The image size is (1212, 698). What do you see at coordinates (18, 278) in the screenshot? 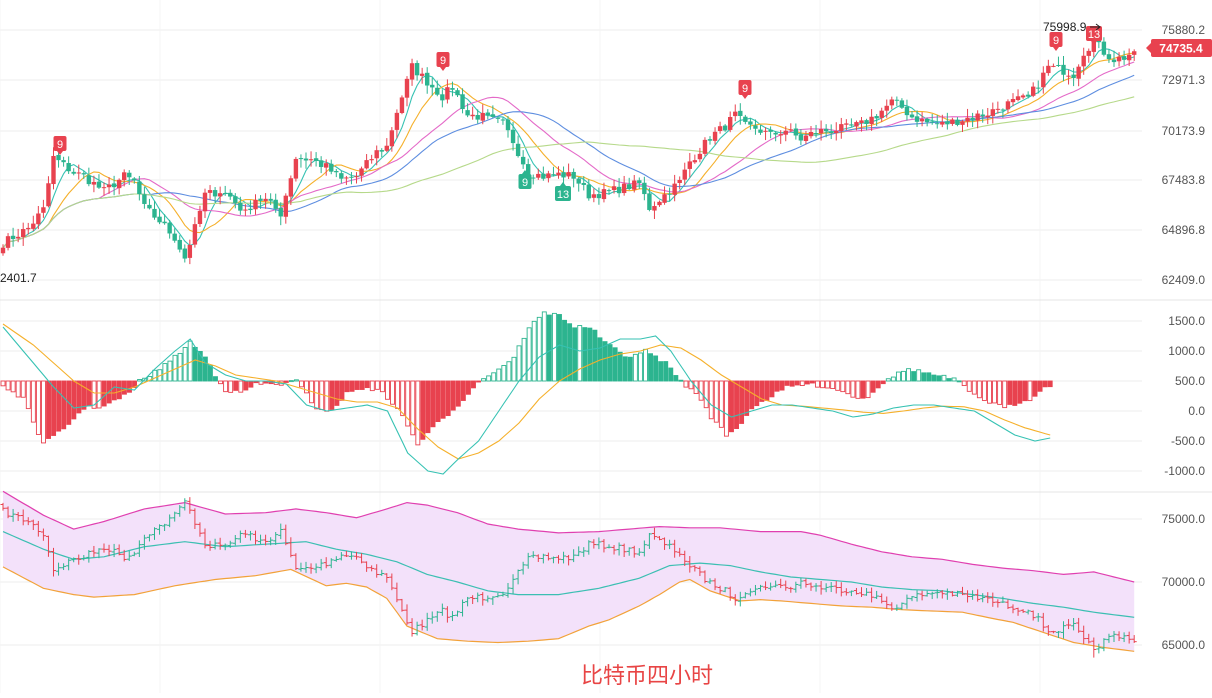
I see `low-price-label: 2401.7` at bounding box center [18, 278].